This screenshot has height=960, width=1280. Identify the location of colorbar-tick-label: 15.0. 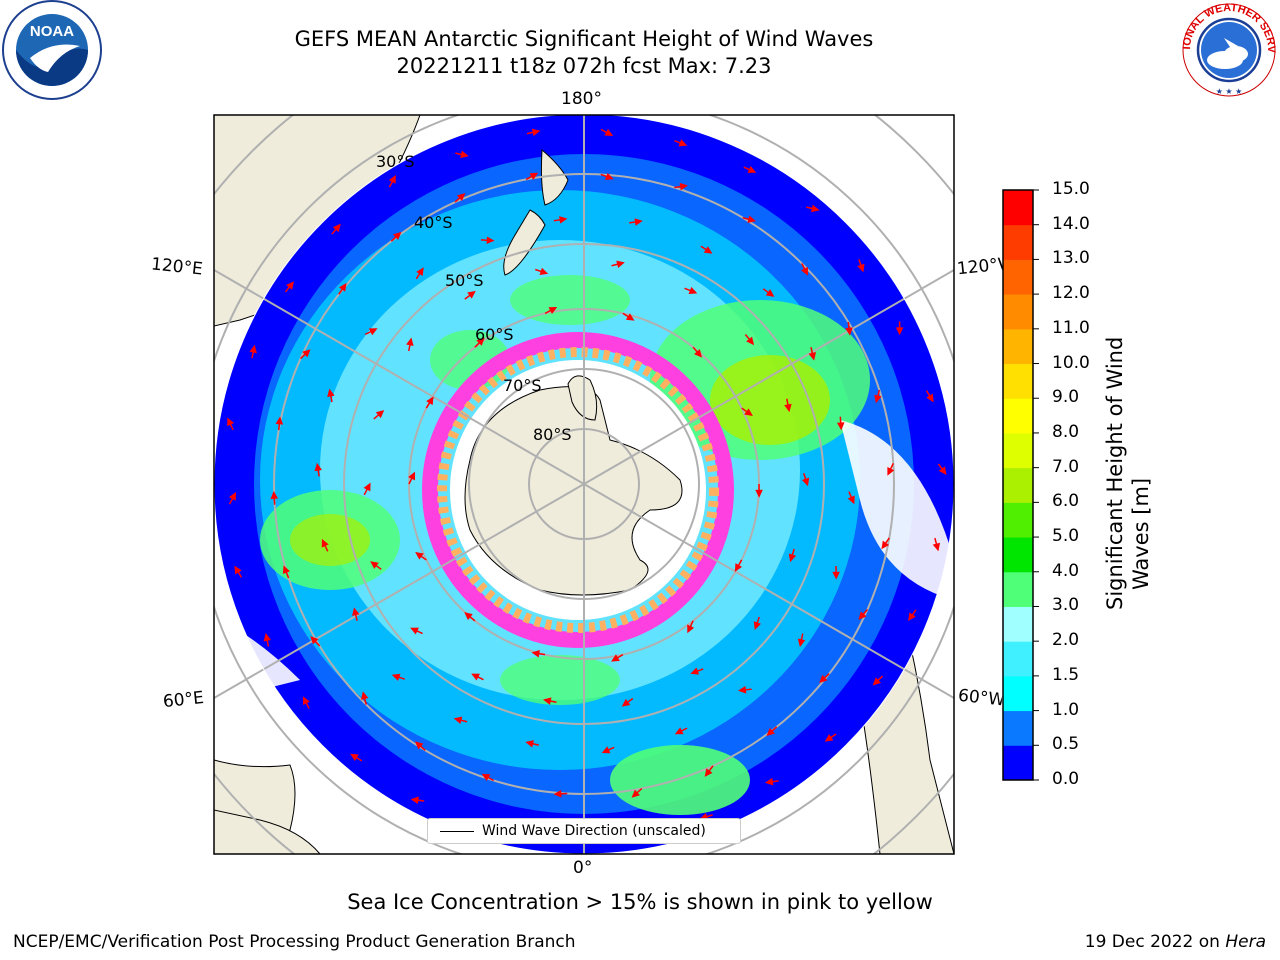
(1071, 189).